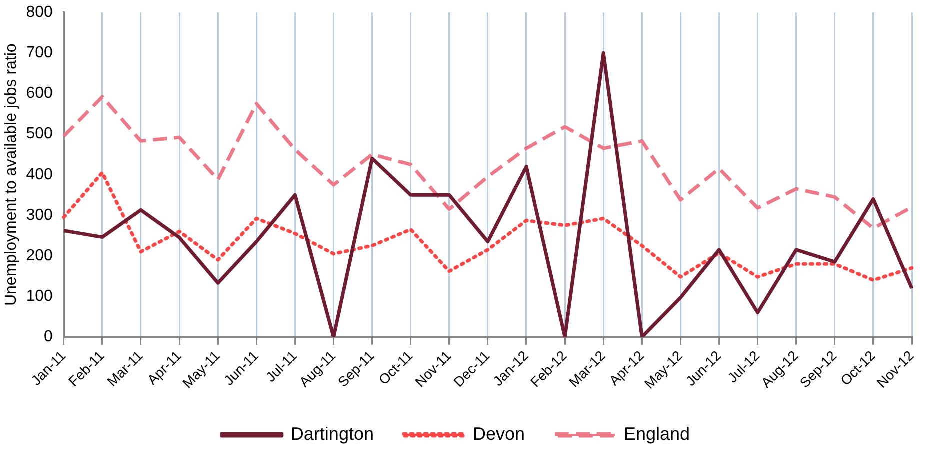 The width and height of the screenshot is (932, 454). I want to click on y-tick-label: 400, so click(39, 175).